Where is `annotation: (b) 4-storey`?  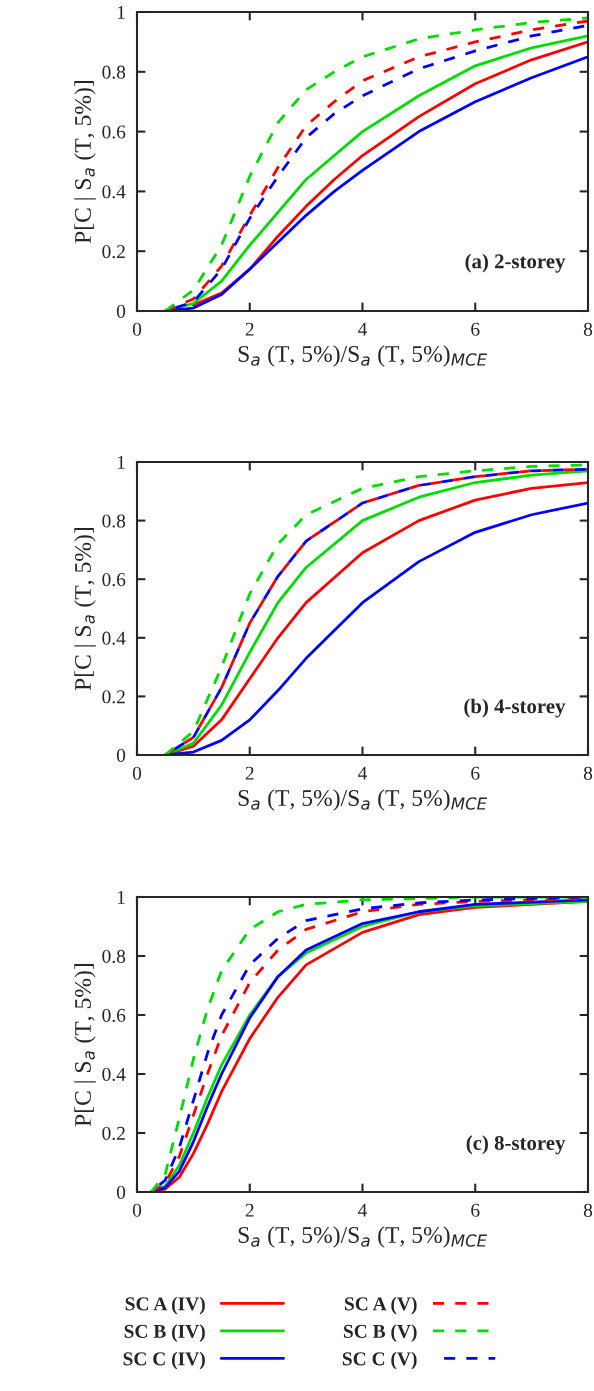
annotation: (b) 4-storey is located at coordinates (515, 708).